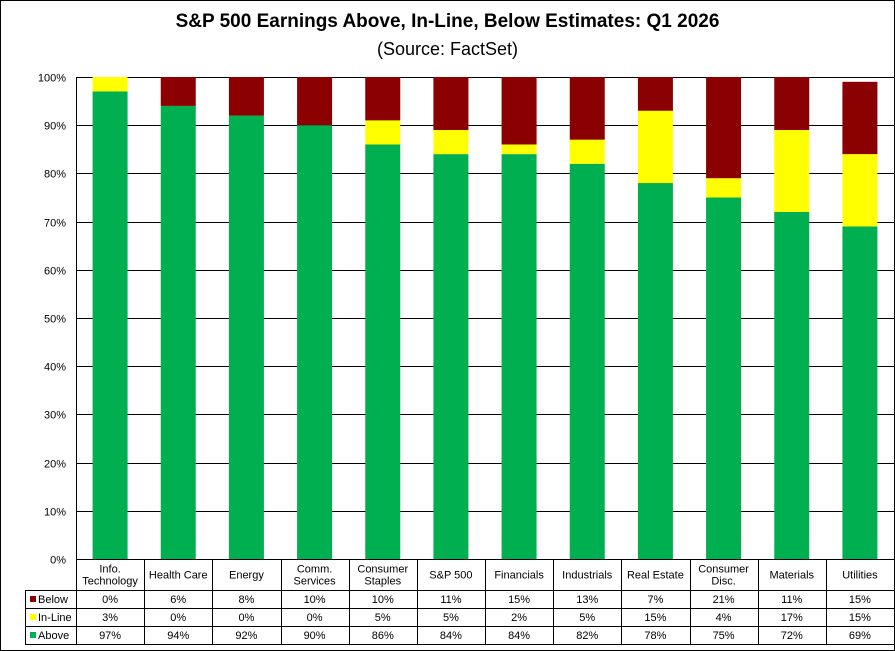  What do you see at coordinates (33, 617) in the screenshot?
I see `legend-key-inline` at bounding box center [33, 617].